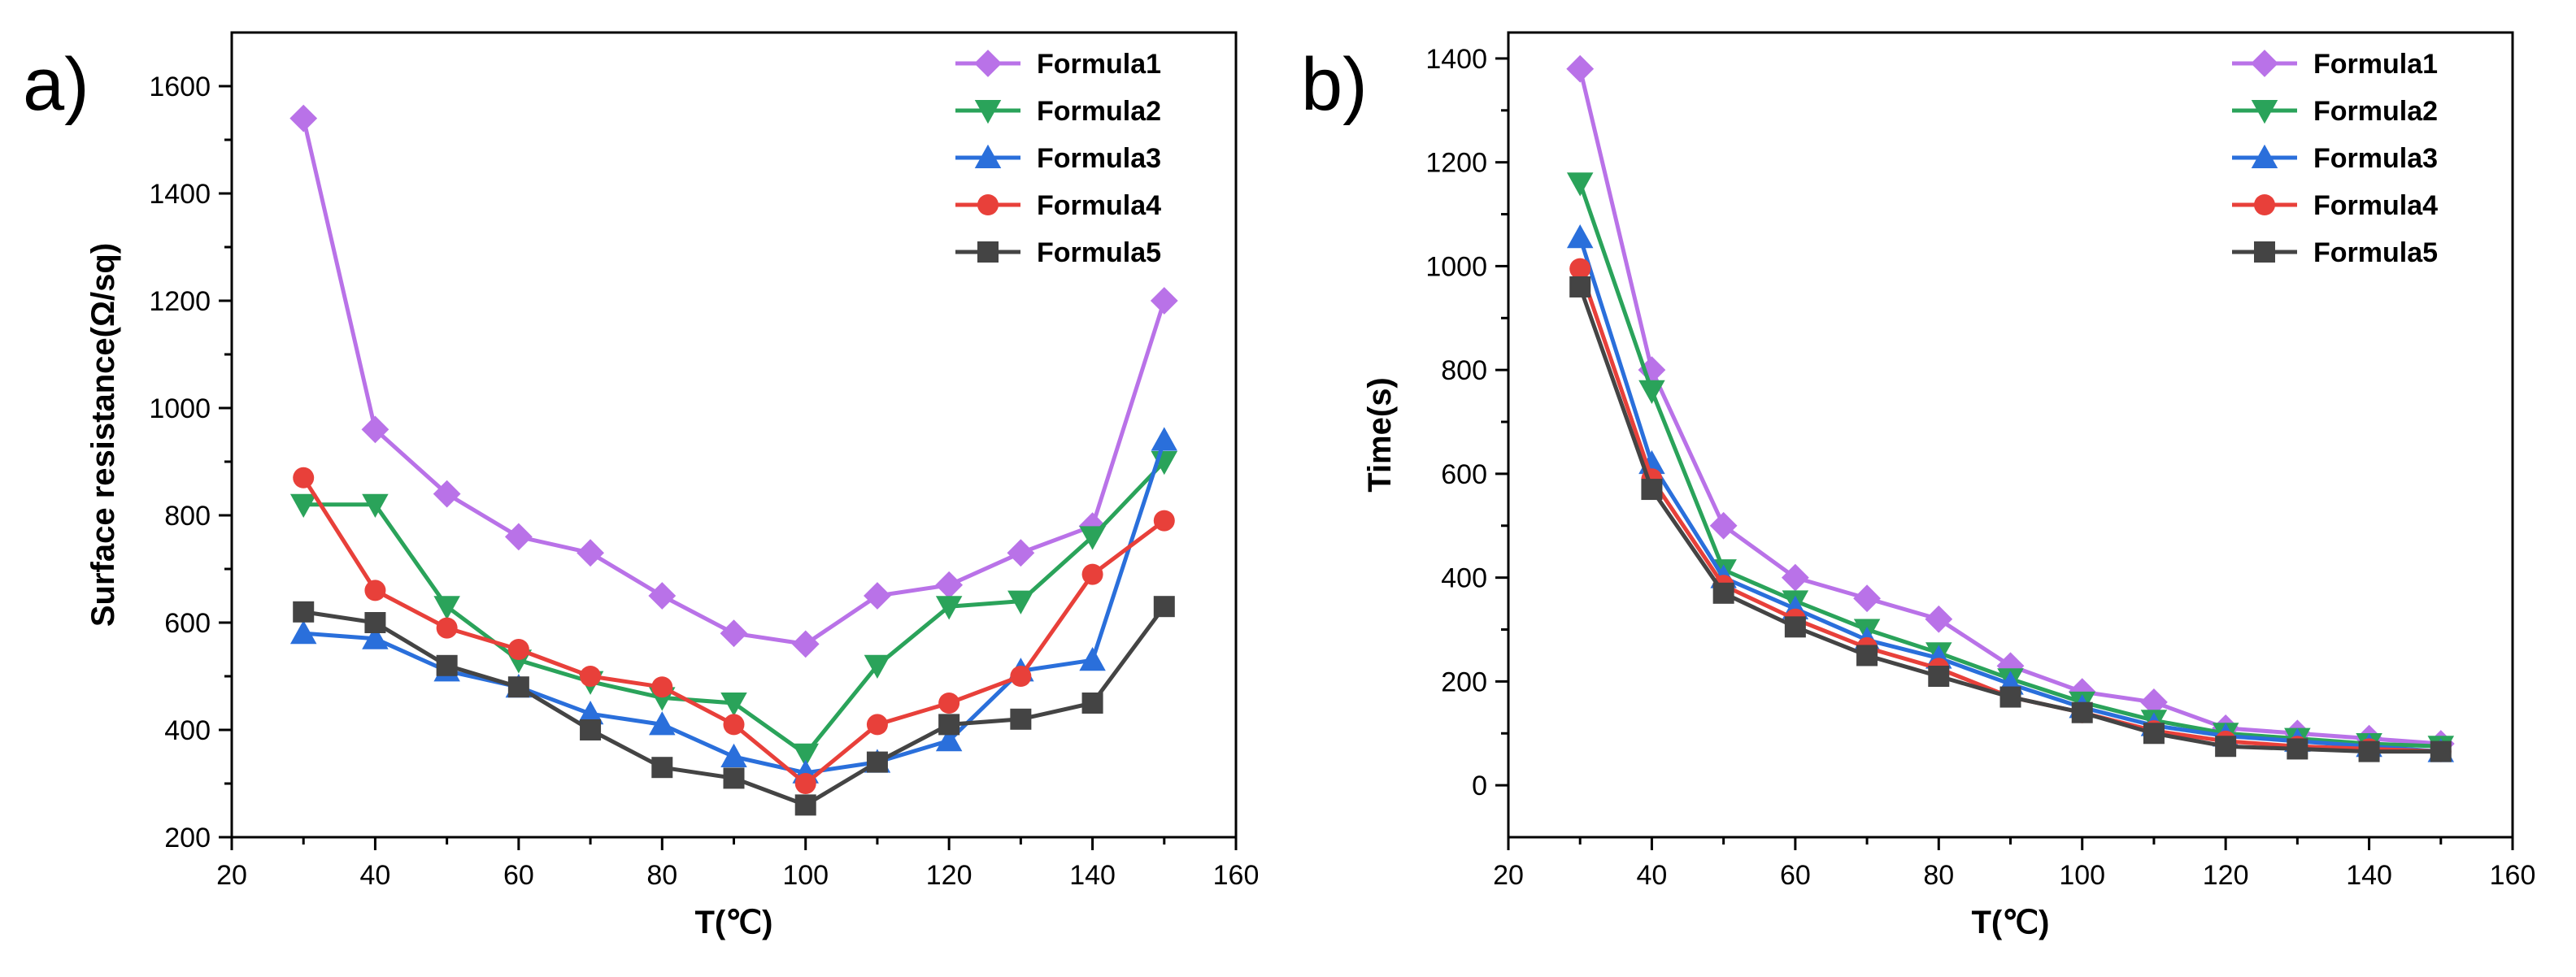 This screenshot has width=2576, height=977. What do you see at coordinates (188, 517) in the screenshot?
I see `y-tick-label: 800` at bounding box center [188, 517].